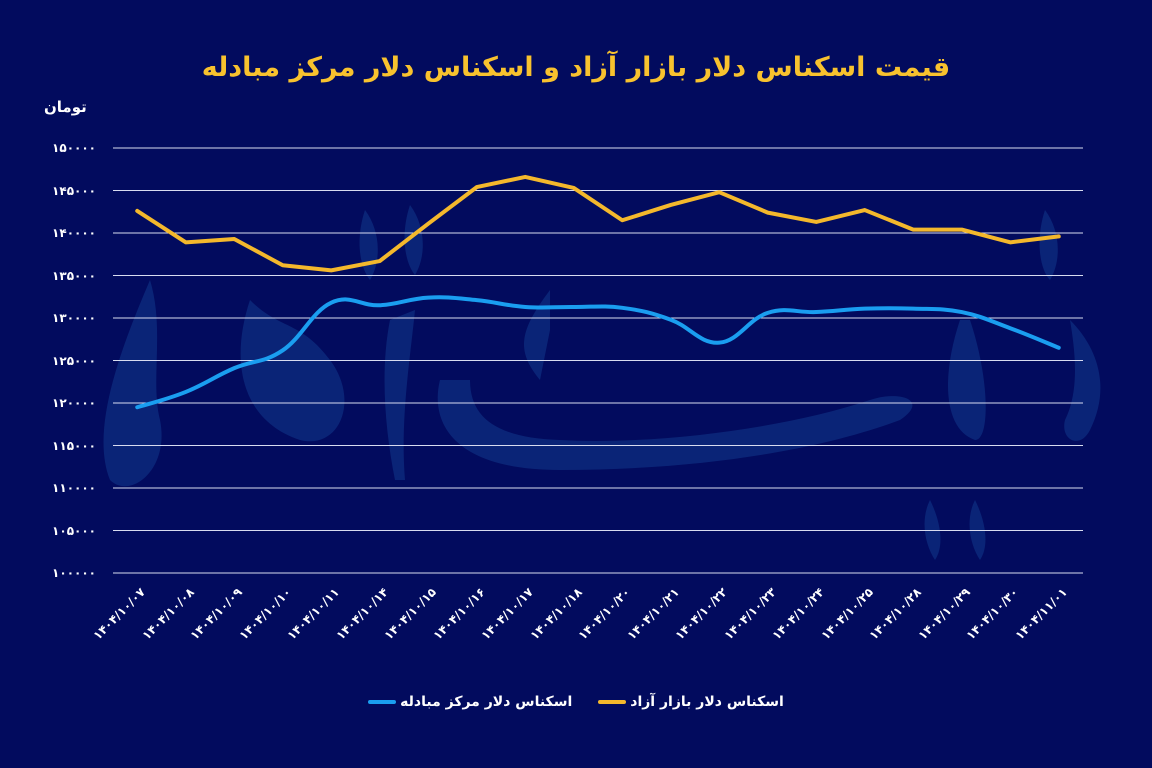  Describe the element at coordinates (598, 352) in the screenshot. I see `series-line-exchange-center` at that location.